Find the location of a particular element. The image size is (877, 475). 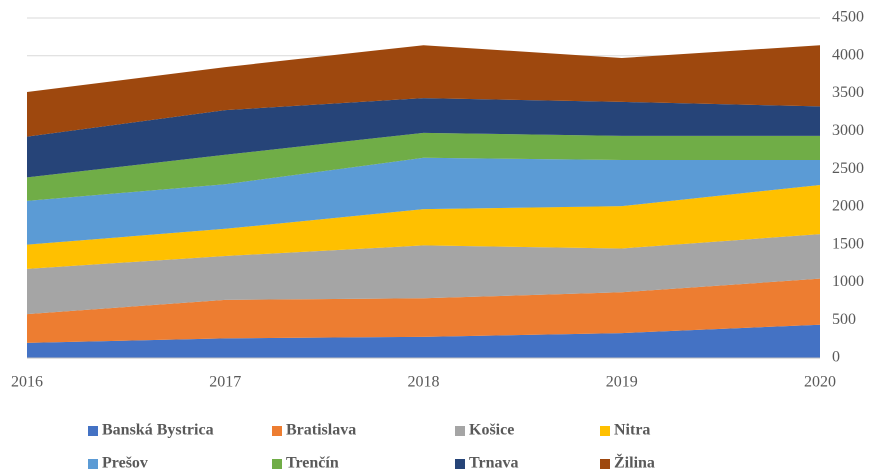

legend-label: Trnava is located at coordinates (493, 463).